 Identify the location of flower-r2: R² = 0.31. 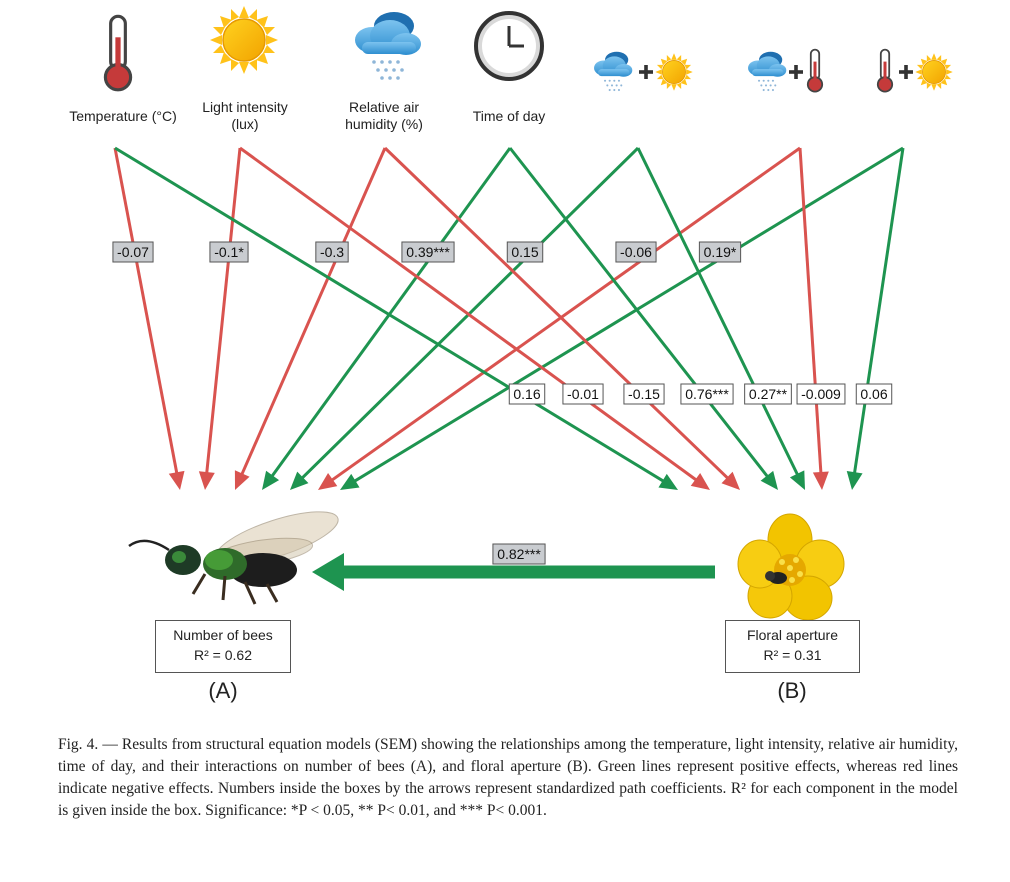
(792, 655).